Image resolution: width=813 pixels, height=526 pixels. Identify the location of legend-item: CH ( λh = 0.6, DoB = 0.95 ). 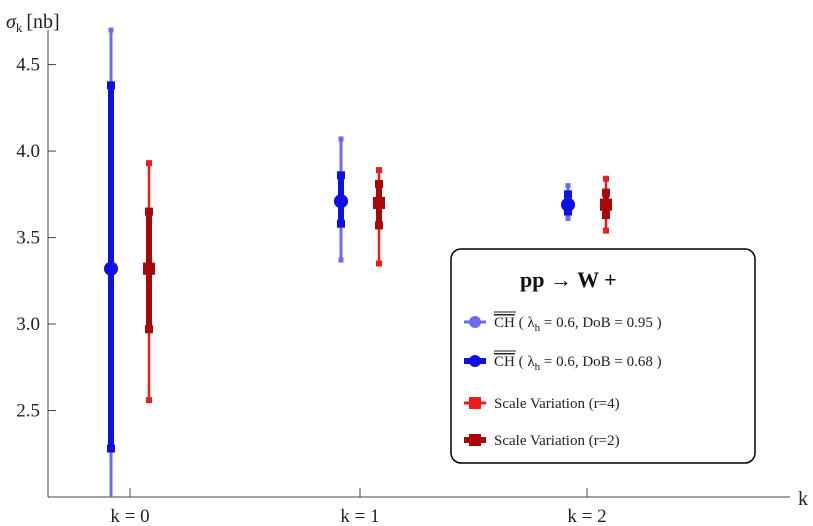
(563, 322).